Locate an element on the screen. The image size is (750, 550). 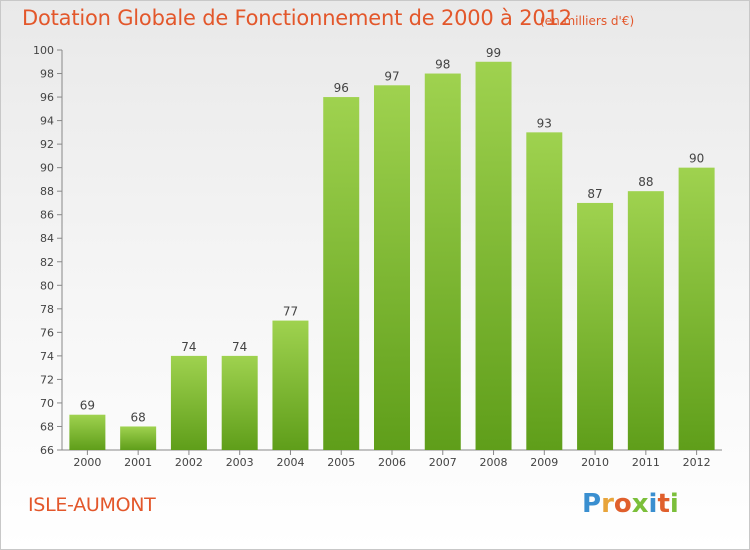
data-label-2005: 96 is located at coordinates (341, 88).